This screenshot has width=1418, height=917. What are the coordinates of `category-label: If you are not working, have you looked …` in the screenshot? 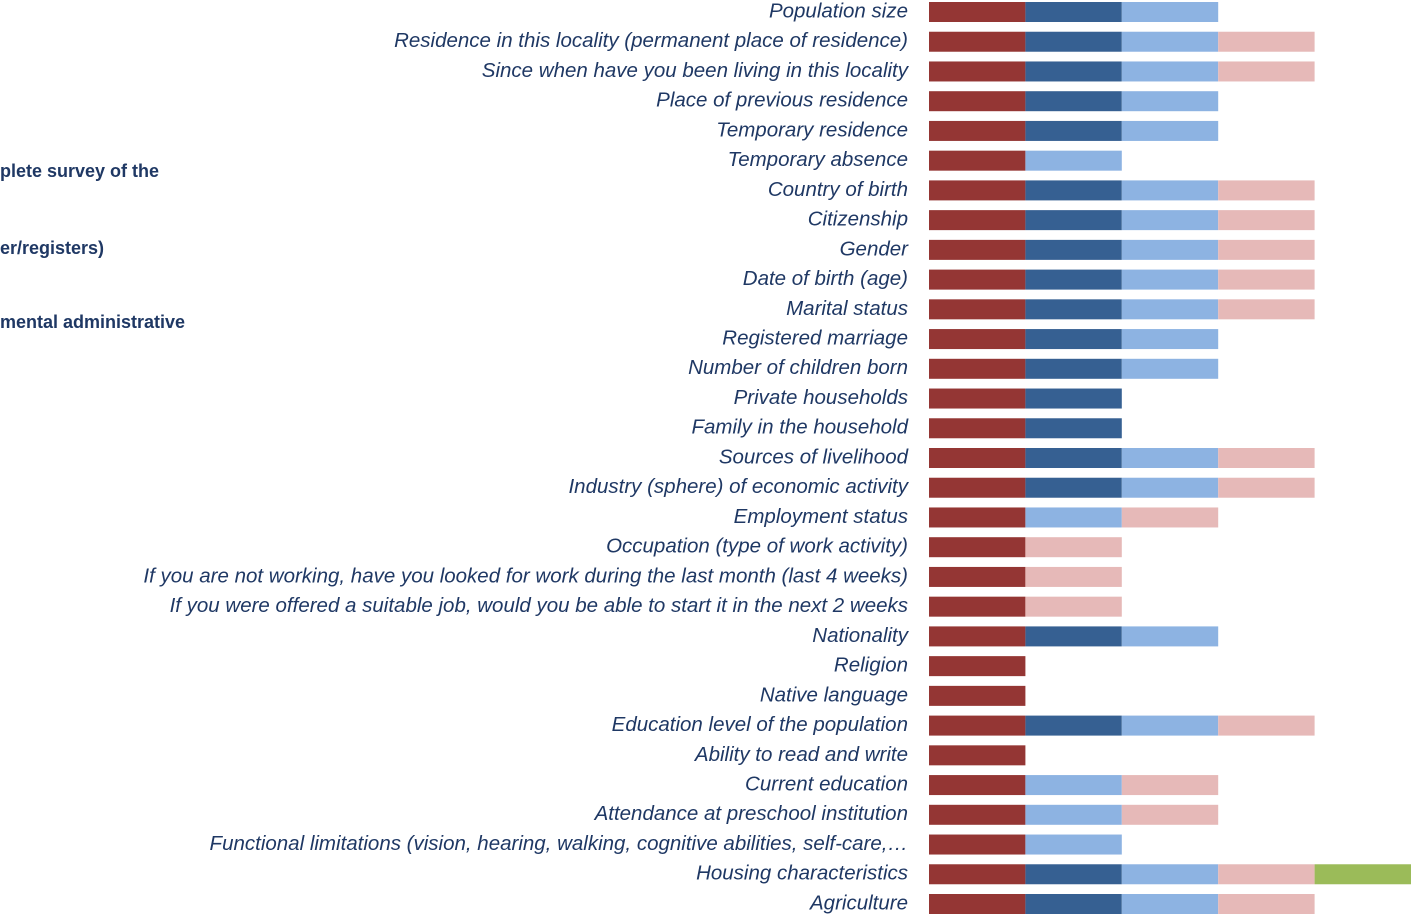 It's located at (525, 575).